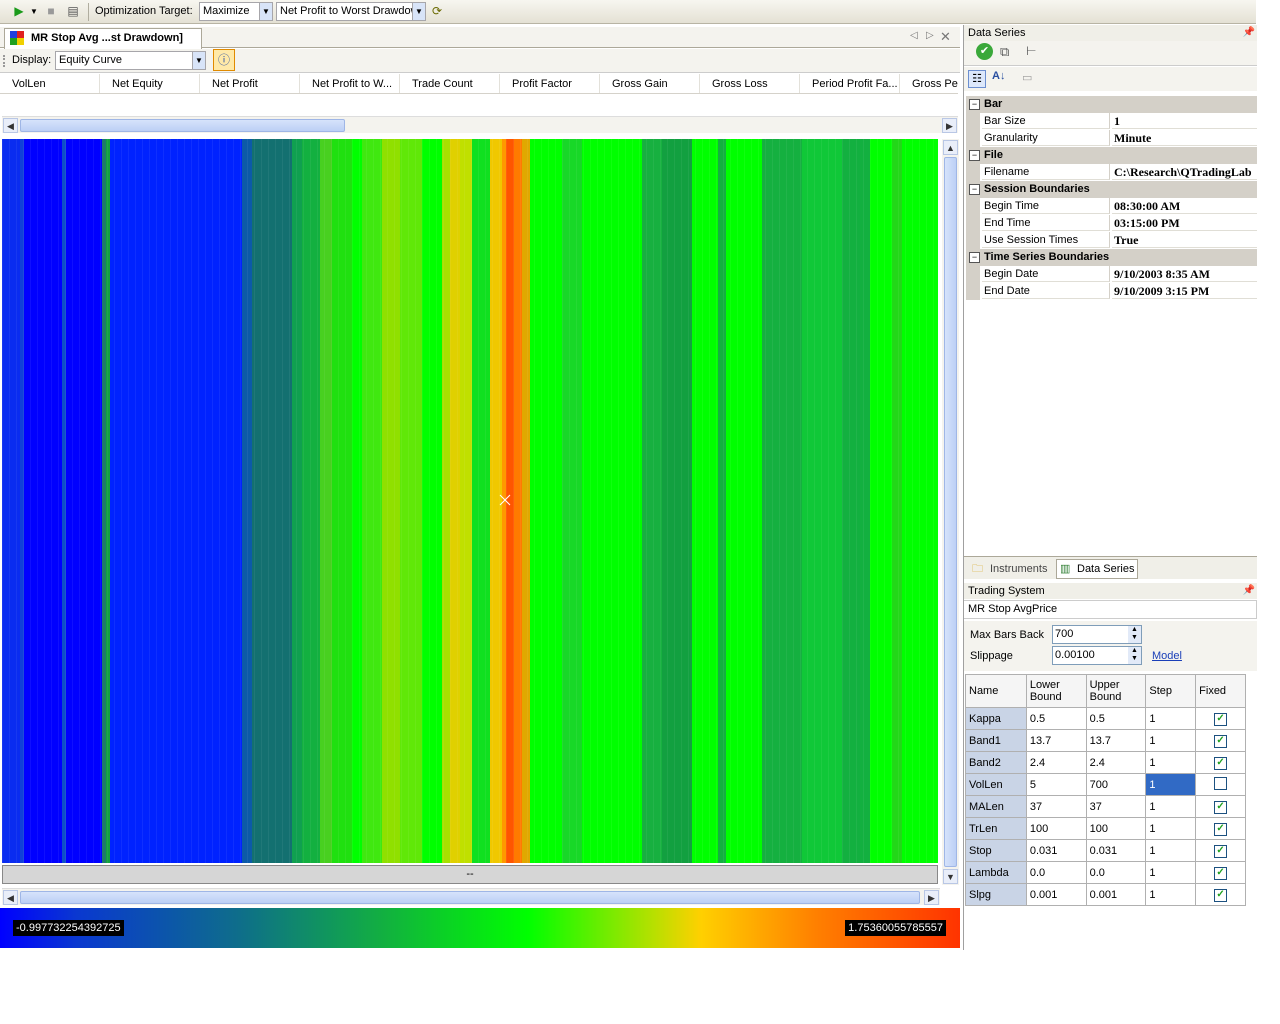 The width and height of the screenshot is (1280, 1024). What do you see at coordinates (150, 83) in the screenshot?
I see `column-header: Net Equity` at bounding box center [150, 83].